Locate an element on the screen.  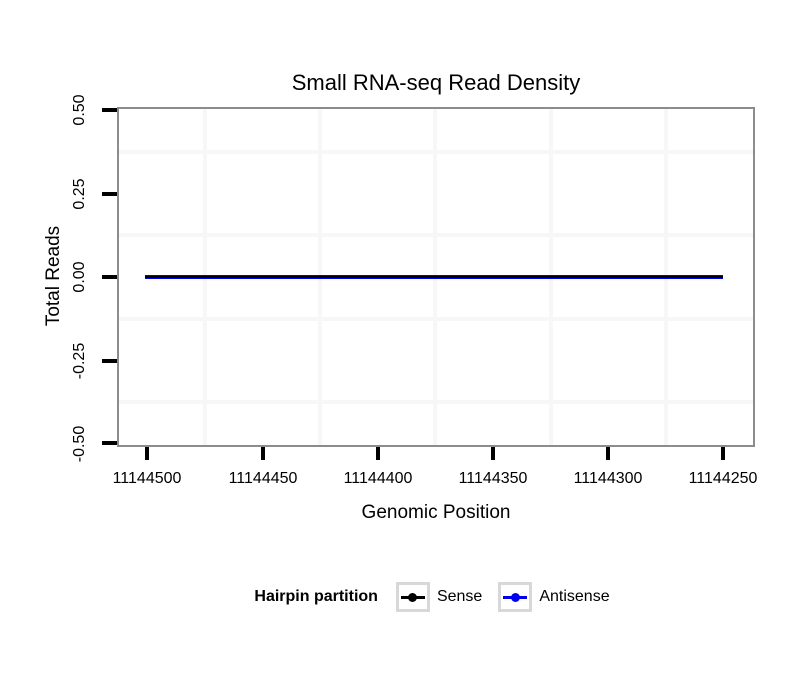
x-tick-label: 11144500 is located at coordinates (147, 478).